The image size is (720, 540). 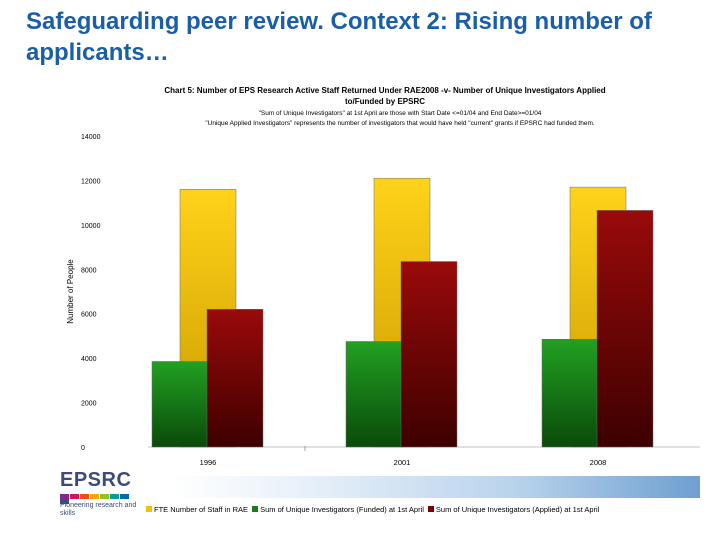 What do you see at coordinates (91, 226) in the screenshot?
I see `y-tick-label: 10000` at bounding box center [91, 226].